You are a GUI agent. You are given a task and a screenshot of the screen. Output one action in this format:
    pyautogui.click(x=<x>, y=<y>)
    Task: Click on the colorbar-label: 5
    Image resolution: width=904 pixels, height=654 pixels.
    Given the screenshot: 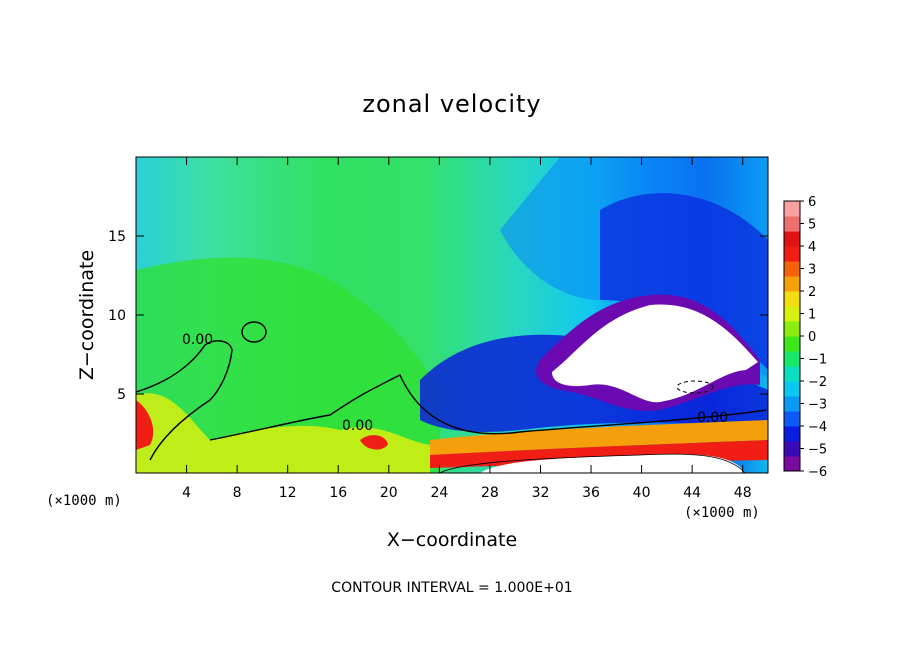 What is the action you would take?
    pyautogui.click(x=812, y=225)
    